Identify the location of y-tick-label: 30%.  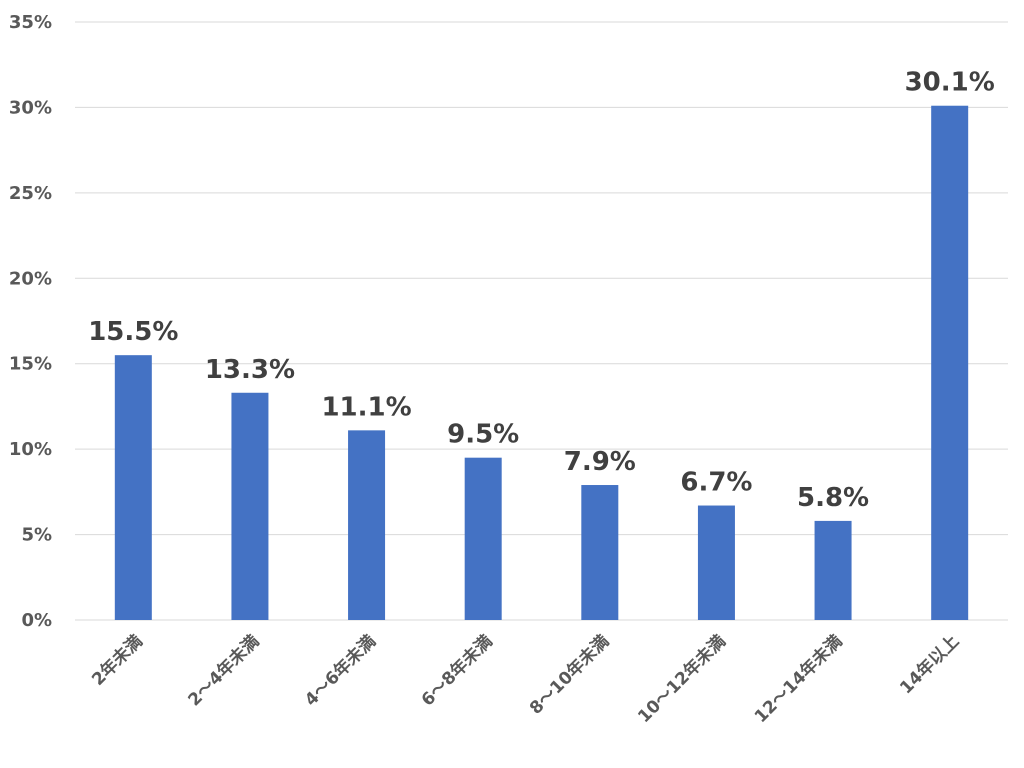
(30, 107).